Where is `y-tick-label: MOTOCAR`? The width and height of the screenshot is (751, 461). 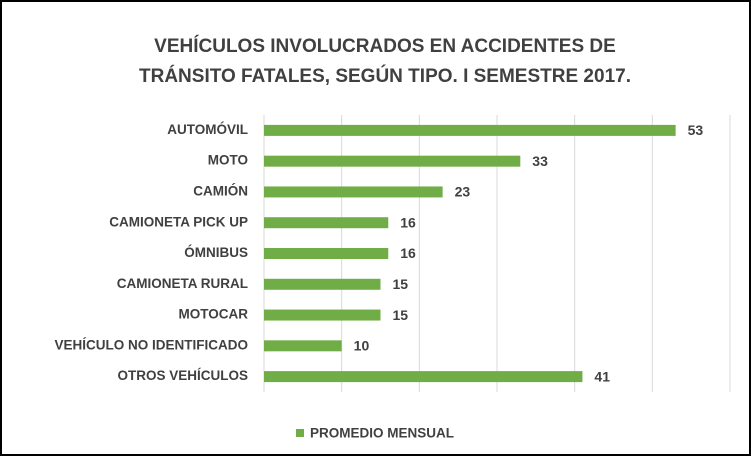
y-tick-label: MOTOCAR is located at coordinates (214, 314).